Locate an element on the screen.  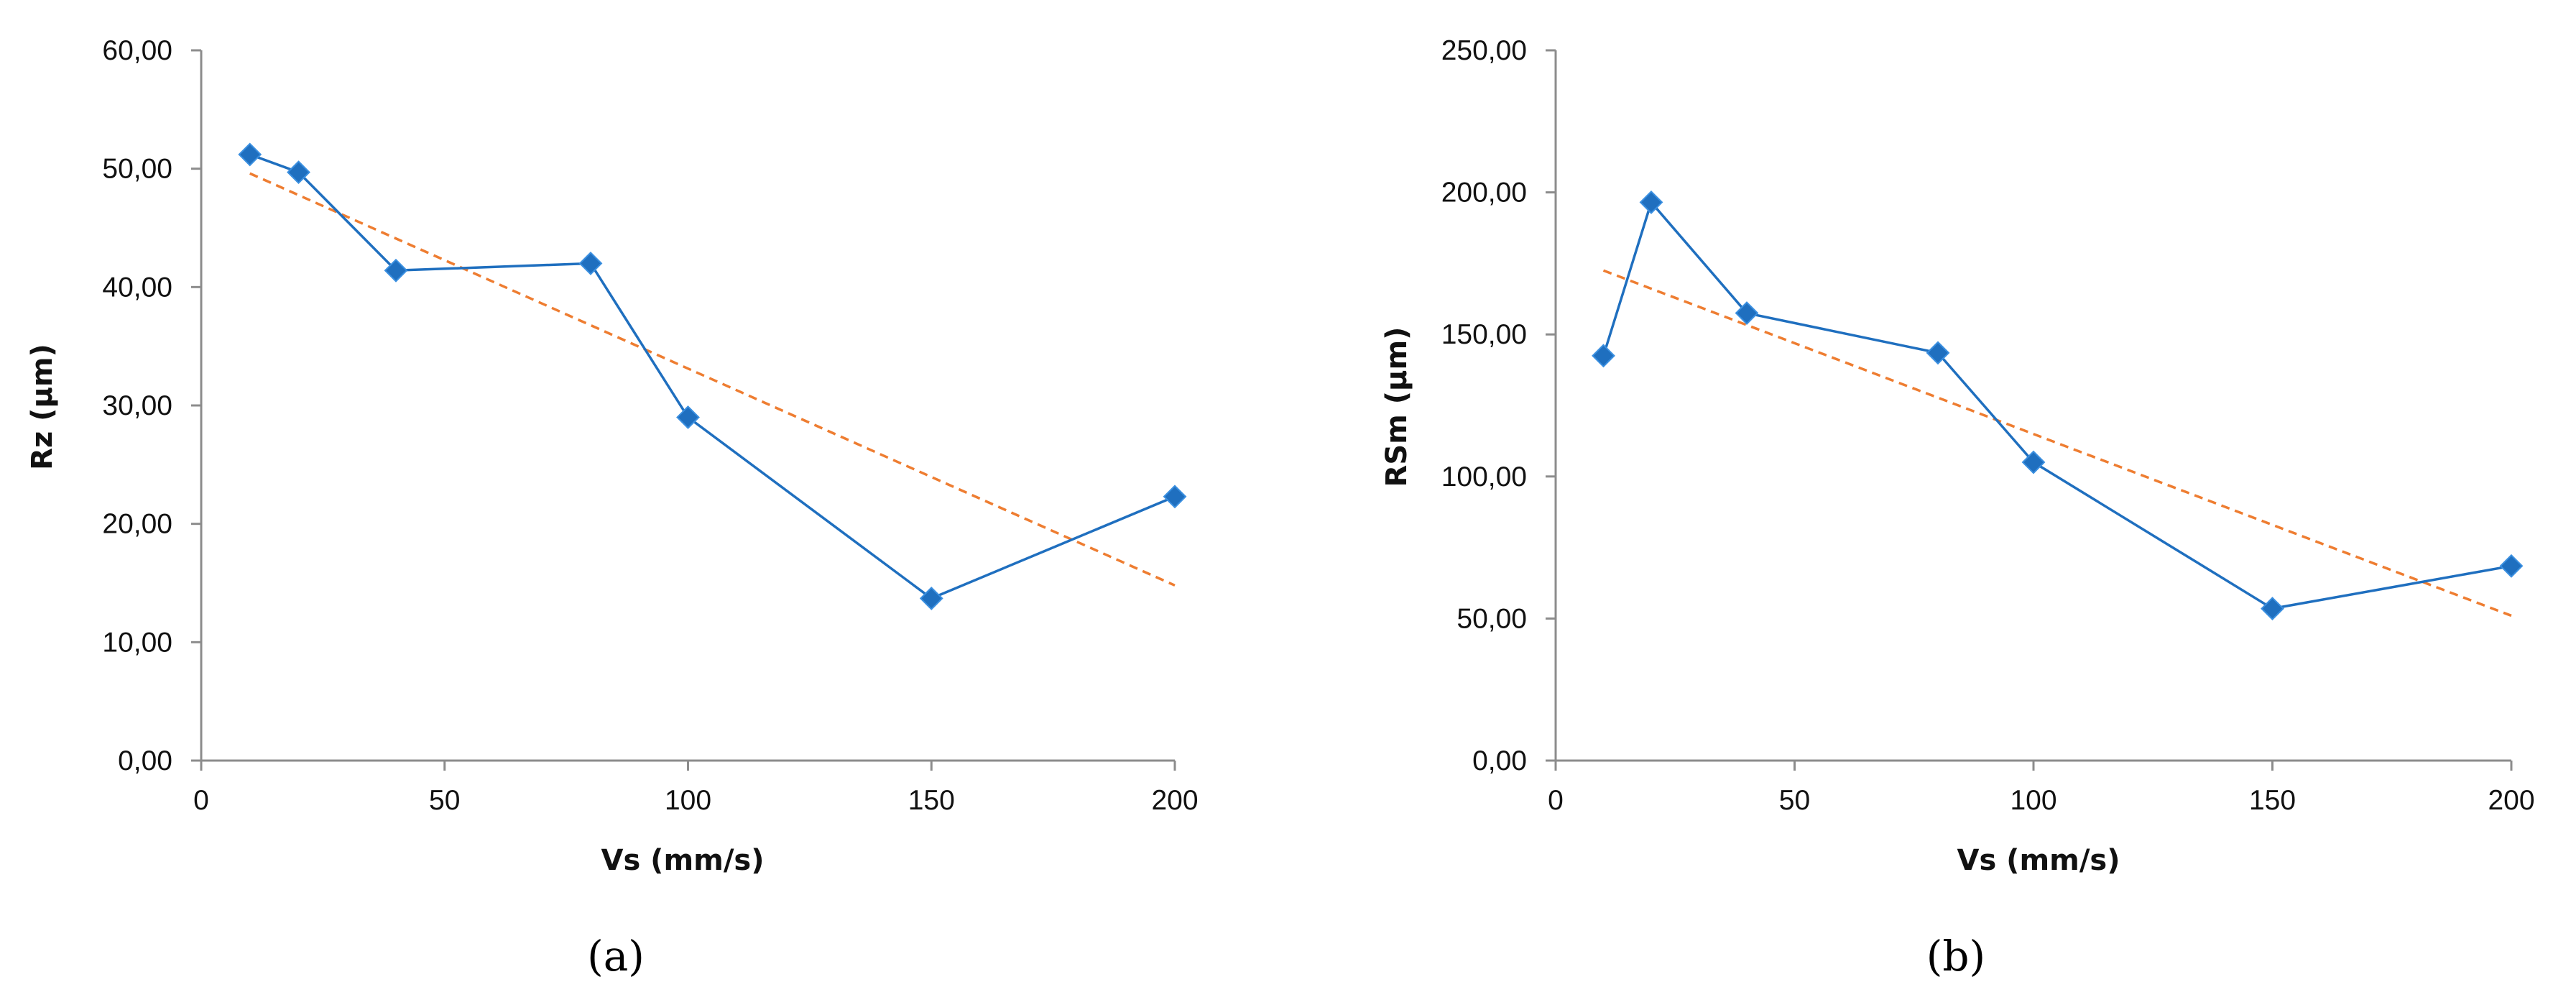
y-tick-label: 250,00 is located at coordinates (1484, 50).